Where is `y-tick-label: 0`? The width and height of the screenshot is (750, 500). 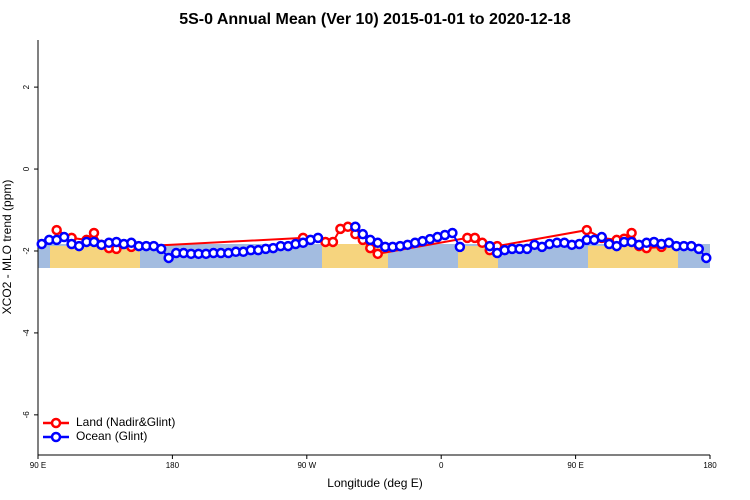
y-tick-label: 0 is located at coordinates (26, 168).